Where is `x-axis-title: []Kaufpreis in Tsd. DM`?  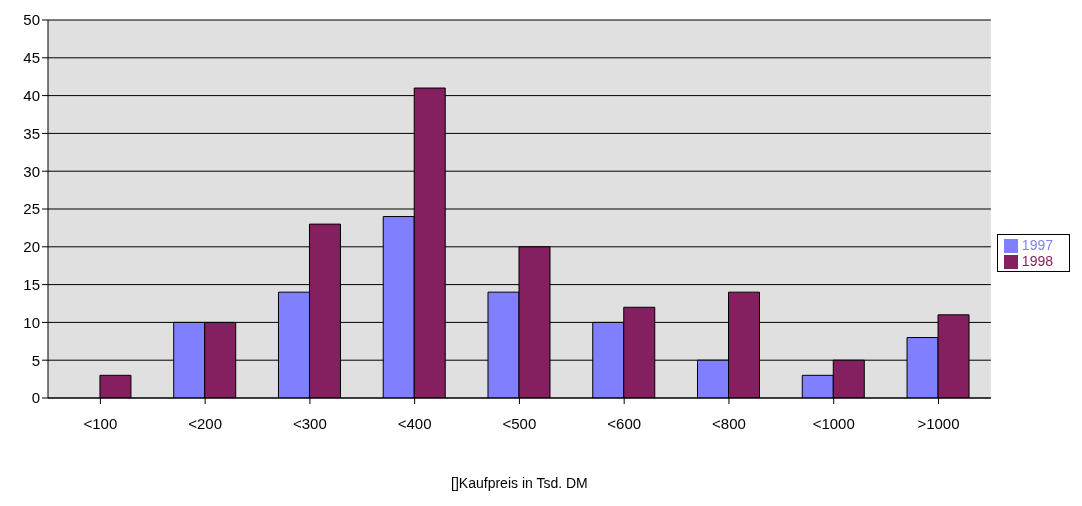
x-axis-title: []Kaufpreis in Tsd. DM is located at coordinates (519, 483).